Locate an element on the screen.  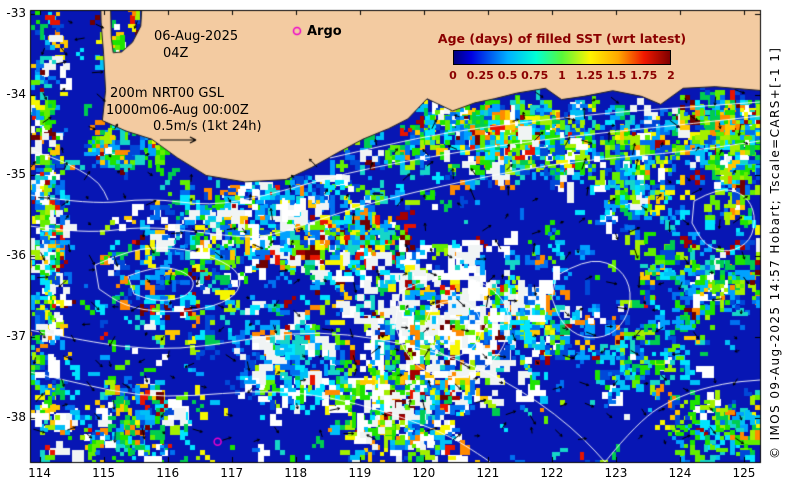
colorbar-tick-labels: 0 0.25 0.5 0.75 1 1.25 1.5 1.75 2 is located at coordinates (562, 76).